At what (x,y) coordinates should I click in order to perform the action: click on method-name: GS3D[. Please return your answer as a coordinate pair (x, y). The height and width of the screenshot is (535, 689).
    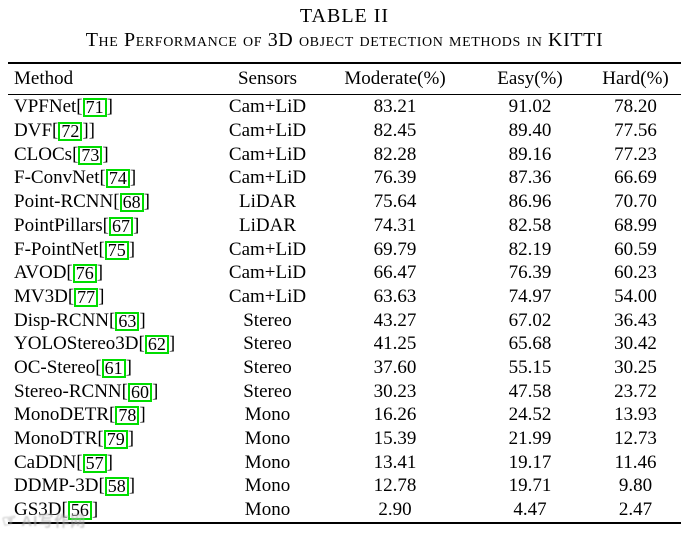
    Looking at the image, I should click on (41, 510).